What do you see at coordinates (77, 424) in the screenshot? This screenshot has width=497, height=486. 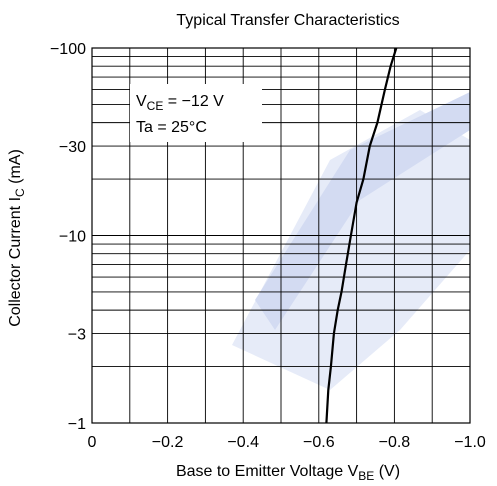 I see `y-tick-label: −1` at bounding box center [77, 424].